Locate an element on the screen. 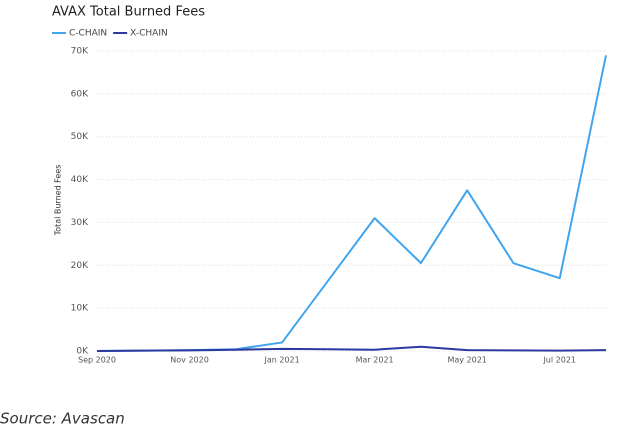 The height and width of the screenshot is (445, 640). x-tick-label: Jan 2021 is located at coordinates (281, 360).